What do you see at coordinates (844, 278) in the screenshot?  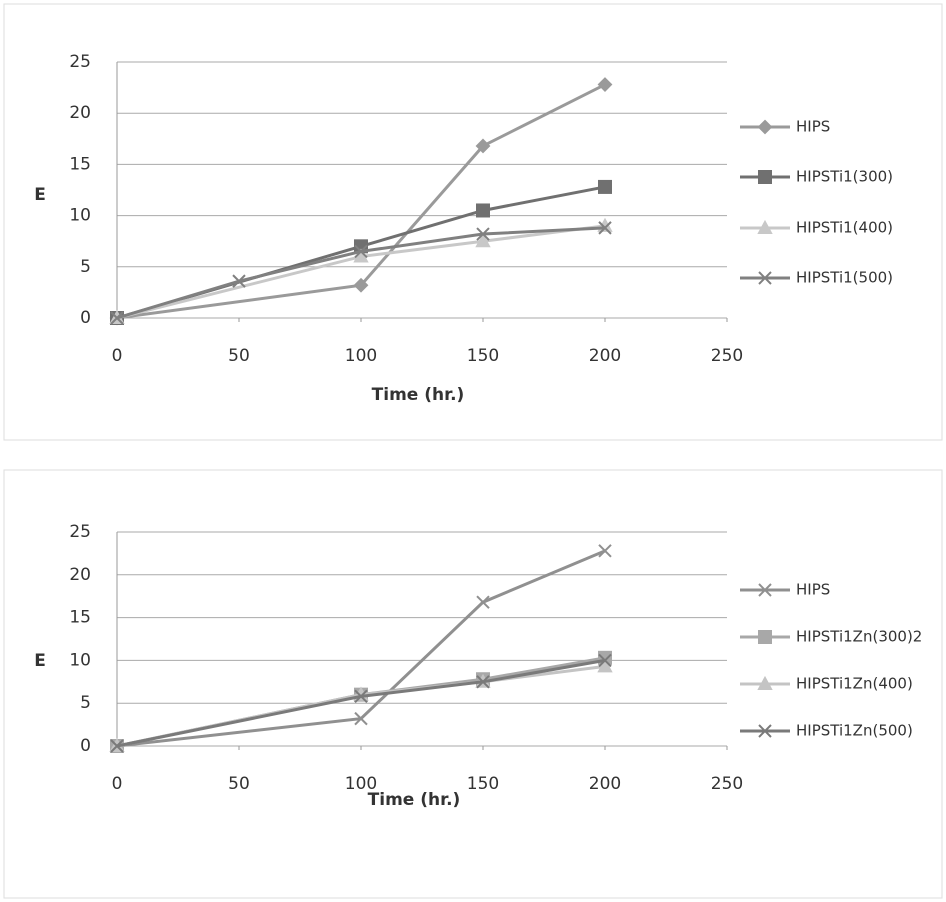 I see `legend-label: HIPSTi1(500)` at bounding box center [844, 278].